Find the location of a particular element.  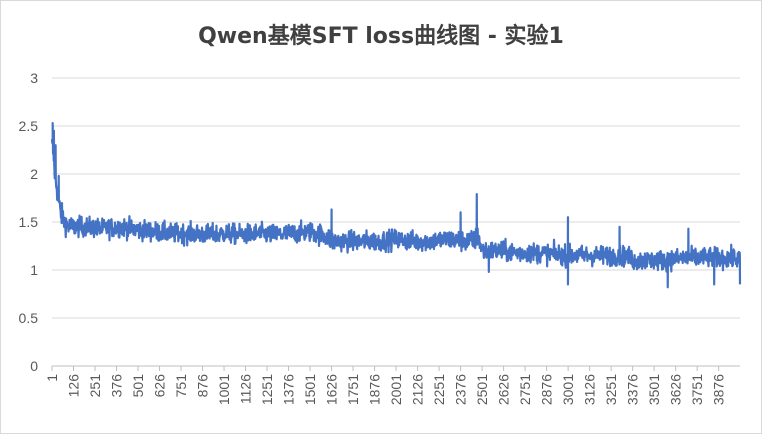

y-tick-label: 1 is located at coordinates (34, 270).